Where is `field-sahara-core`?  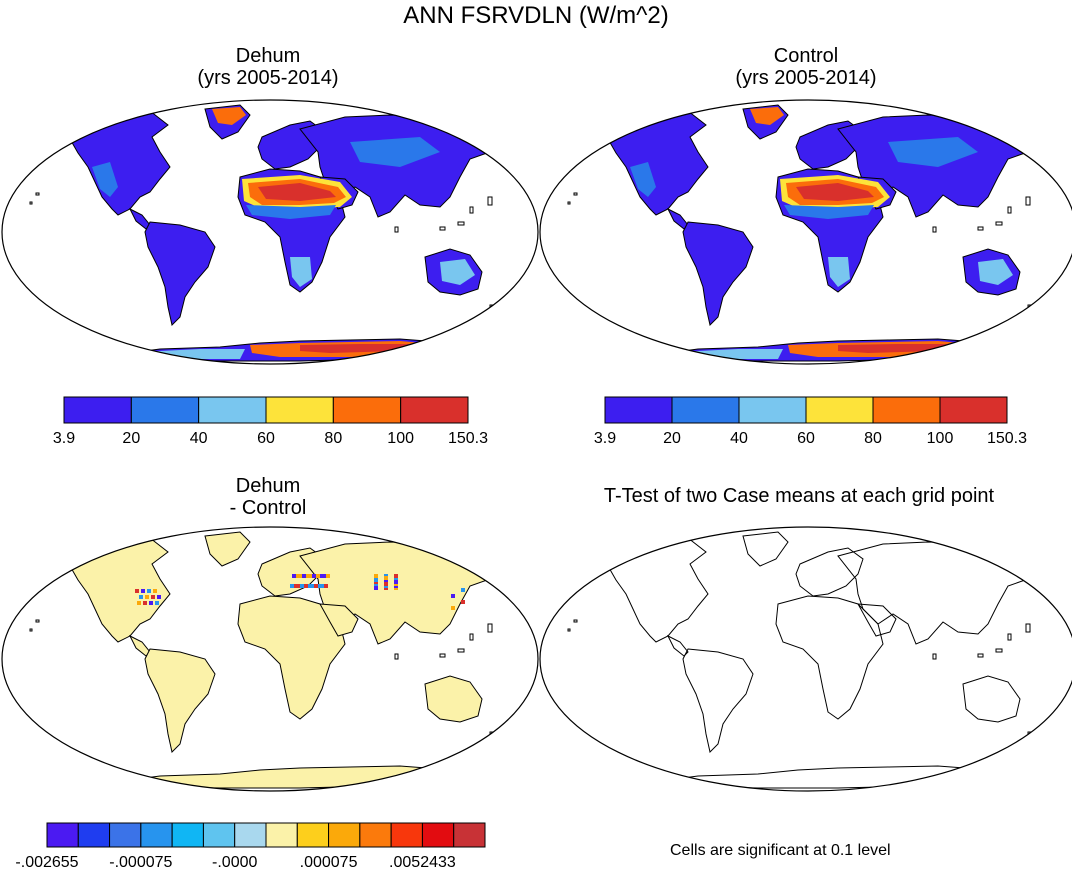 field-sahara-core is located at coordinates (297, 192).